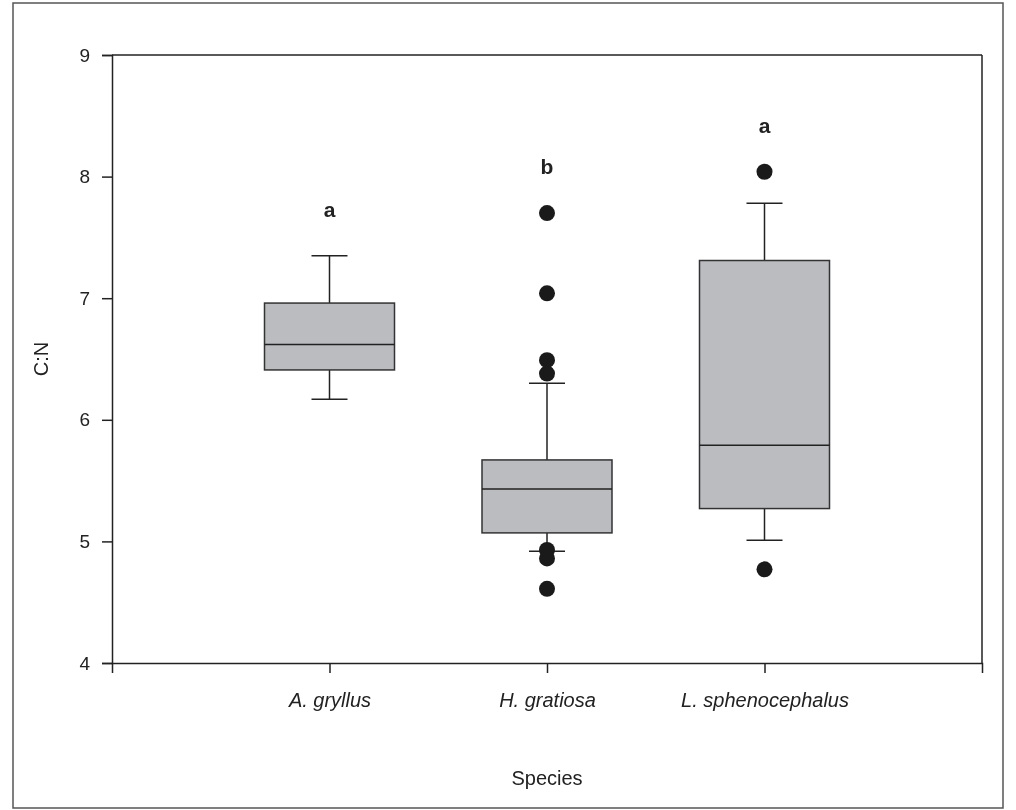 The image size is (1016, 810). Describe the element at coordinates (329, 700) in the screenshot. I see `x-tick-label: A. gryllus` at that location.